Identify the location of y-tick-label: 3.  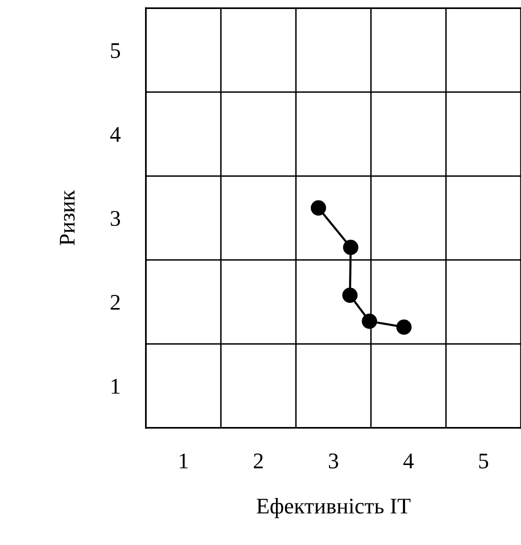
(115, 218).